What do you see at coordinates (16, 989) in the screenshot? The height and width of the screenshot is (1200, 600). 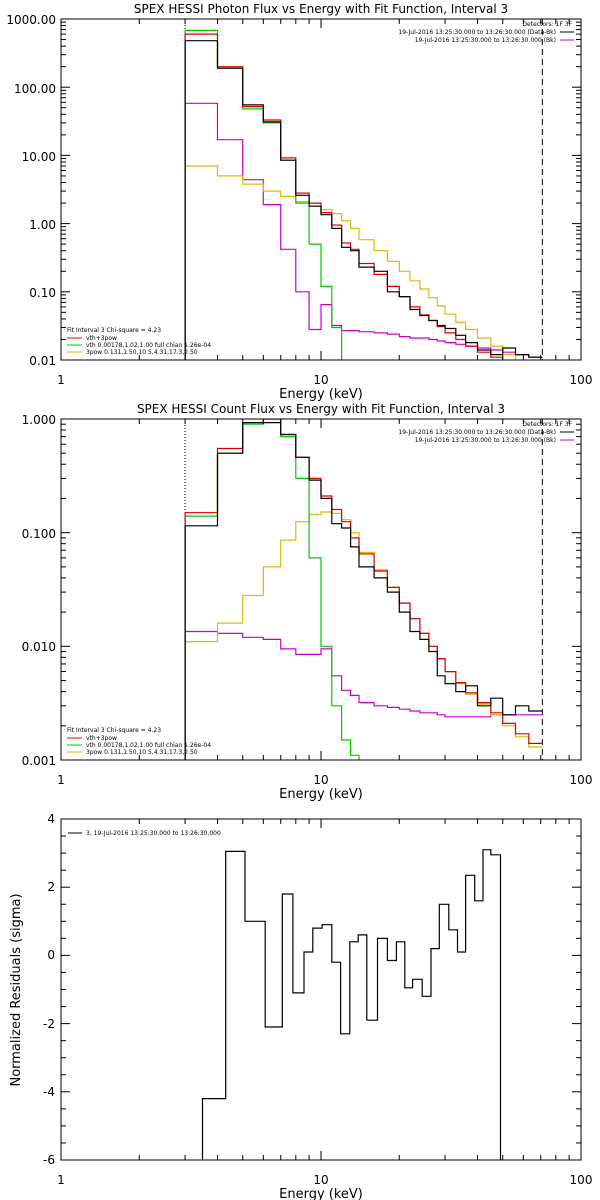 I see `residuals-y-axis-label: Normalized Residuals (sigma)` at bounding box center [16, 989].